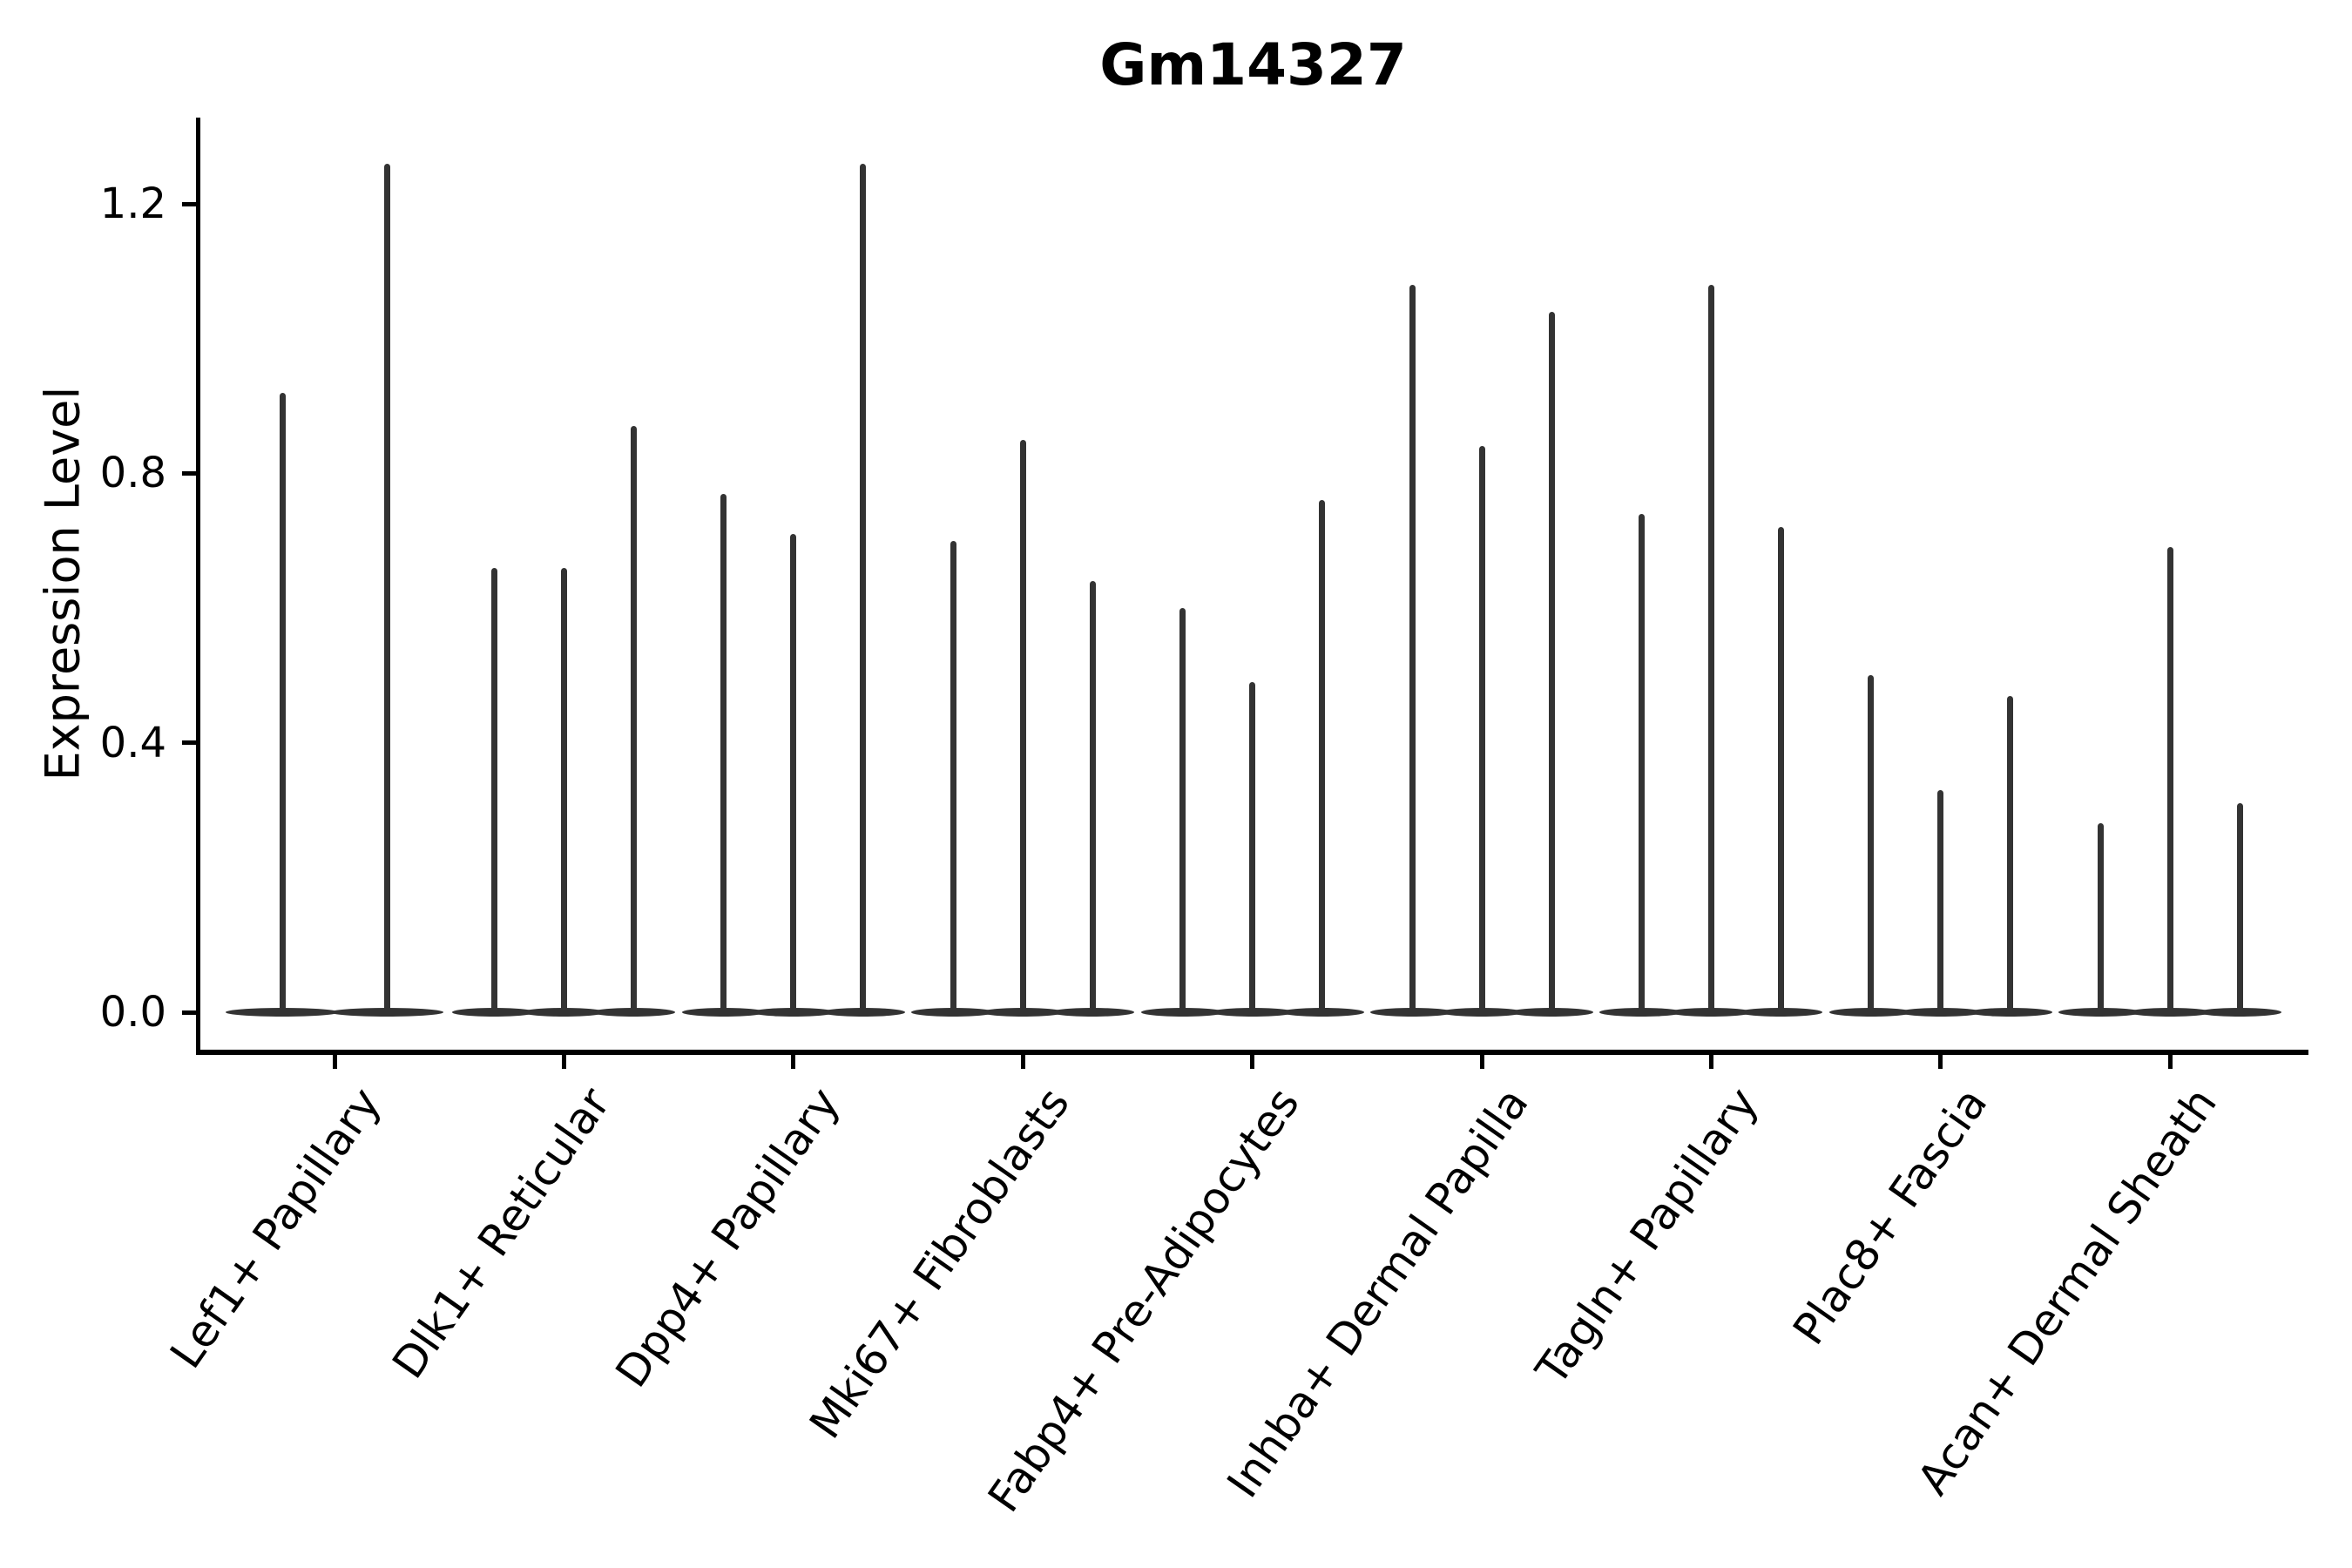 This screenshot has height=1568, width=2352. Describe the element at coordinates (275, 1228) in the screenshot. I see `x-tick-label: Lef1+ Papillary` at that location.